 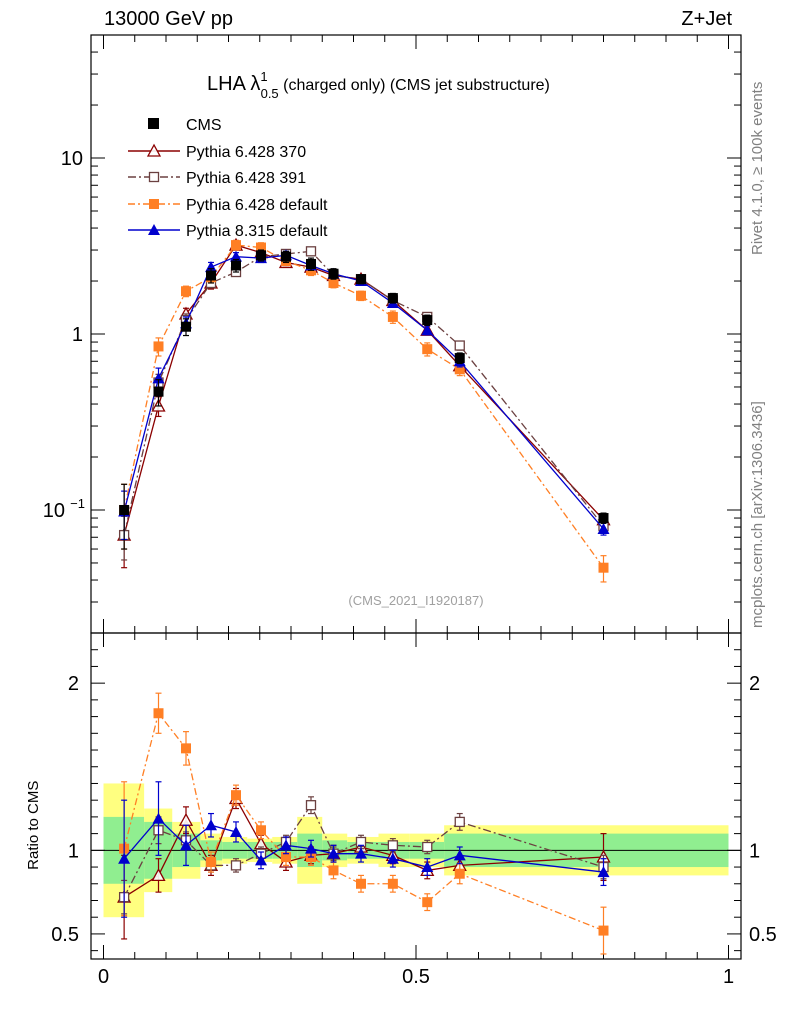 I want to click on y-tick-label-10: 10, so click(x=72, y=159).